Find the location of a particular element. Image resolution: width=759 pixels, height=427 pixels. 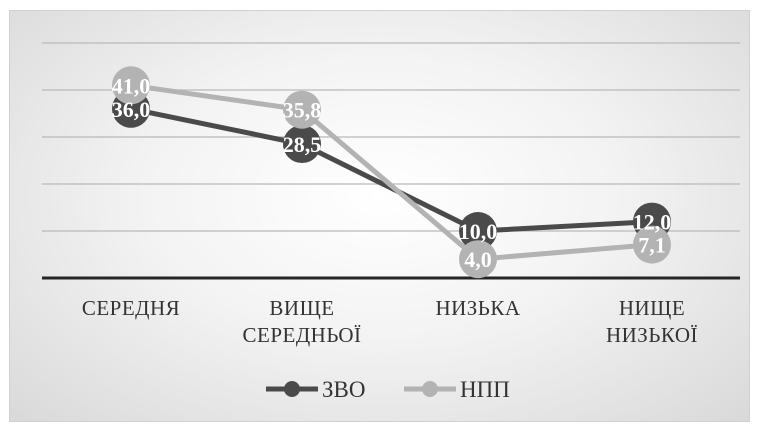

x-tick-label: НИЗЬКА is located at coordinates (477, 308).